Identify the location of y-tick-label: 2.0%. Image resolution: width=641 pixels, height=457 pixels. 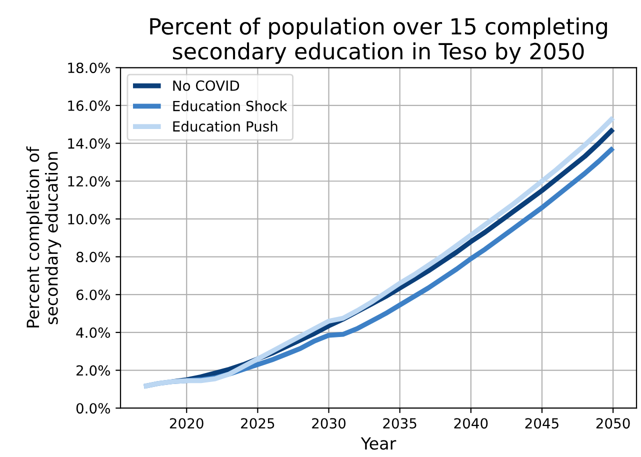
(93, 370).